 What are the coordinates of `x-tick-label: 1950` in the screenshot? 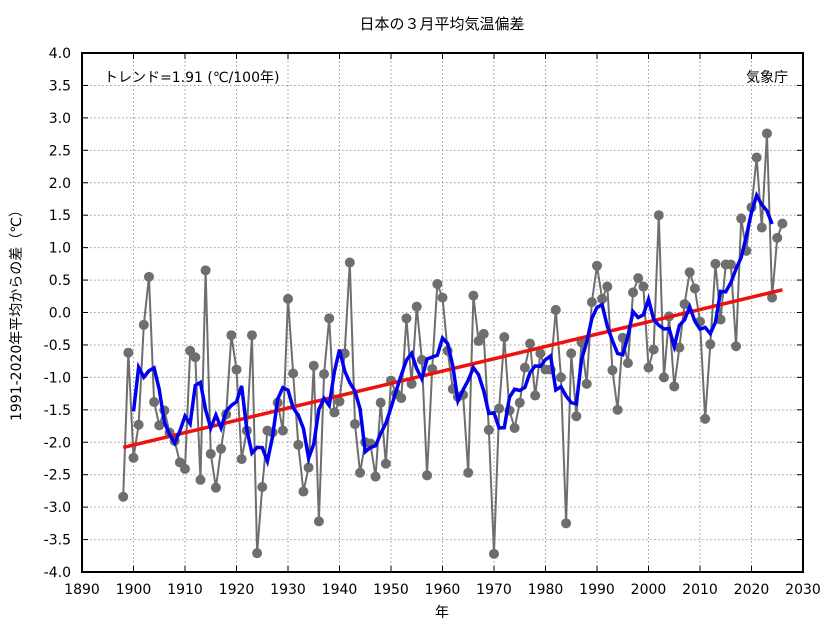 It's located at (391, 590).